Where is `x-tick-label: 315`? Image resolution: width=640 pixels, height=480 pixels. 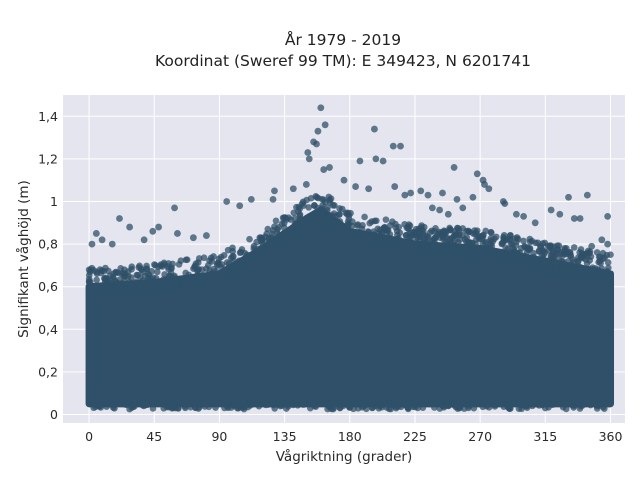 x-tick-label: 315 is located at coordinates (545, 436).